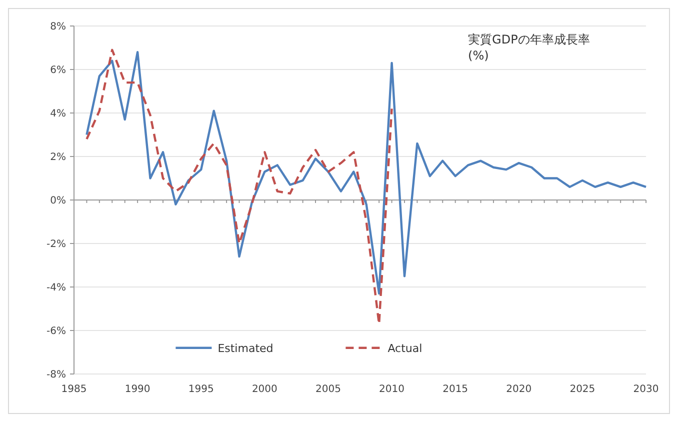 Image resolution: width=678 pixels, height=422 pixels. Describe the element at coordinates (58, 114) in the screenshot. I see `y-tick-label: 4%` at that location.